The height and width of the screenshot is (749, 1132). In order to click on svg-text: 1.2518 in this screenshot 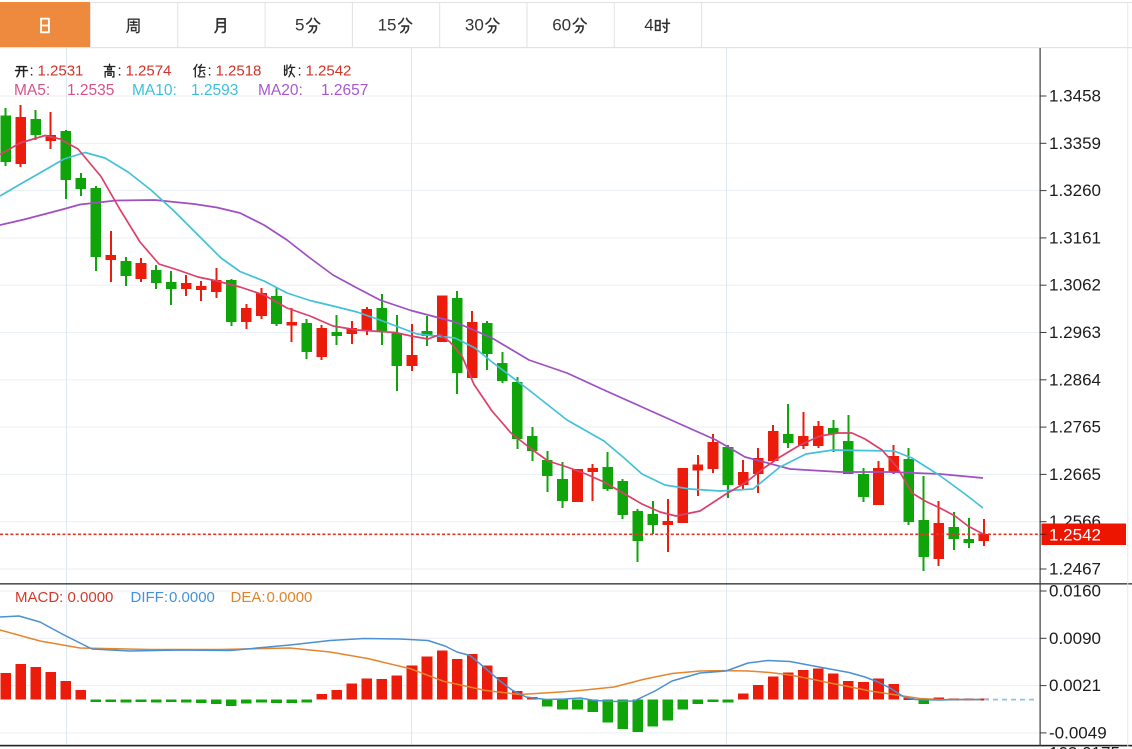, I will do `click(239, 71)`.